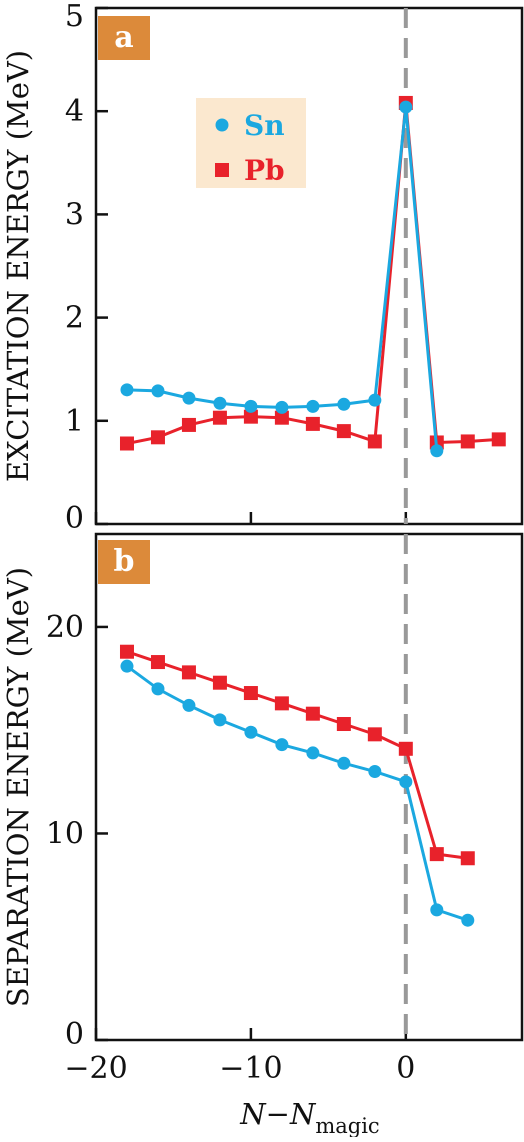 Image resolution: width=524 pixels, height=1142 pixels. I want to click on x-axis-title-part: −, so click(278, 1114).